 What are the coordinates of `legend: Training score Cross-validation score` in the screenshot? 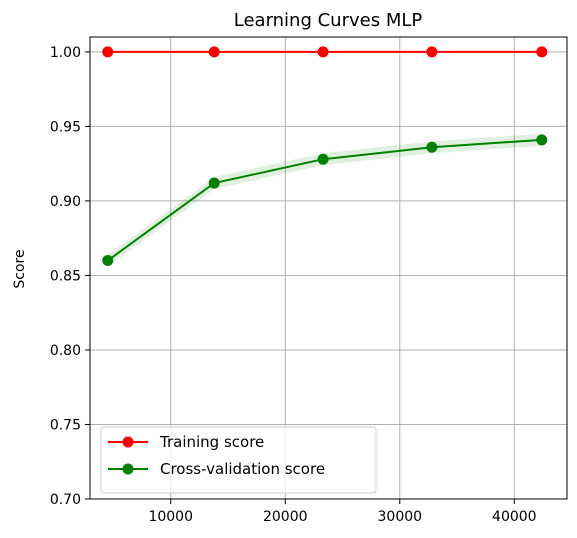 It's located at (238, 460).